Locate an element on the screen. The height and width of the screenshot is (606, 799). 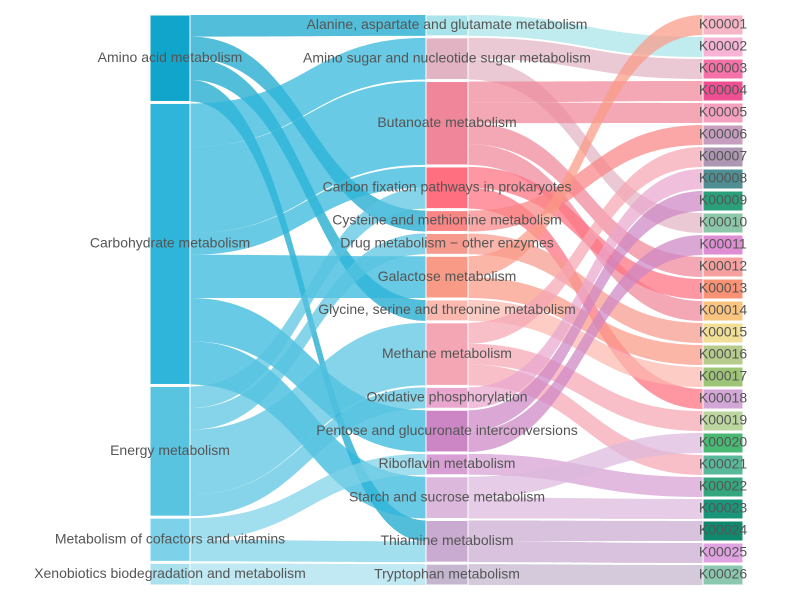
level1-label: Energy metabolism is located at coordinates (170, 450).